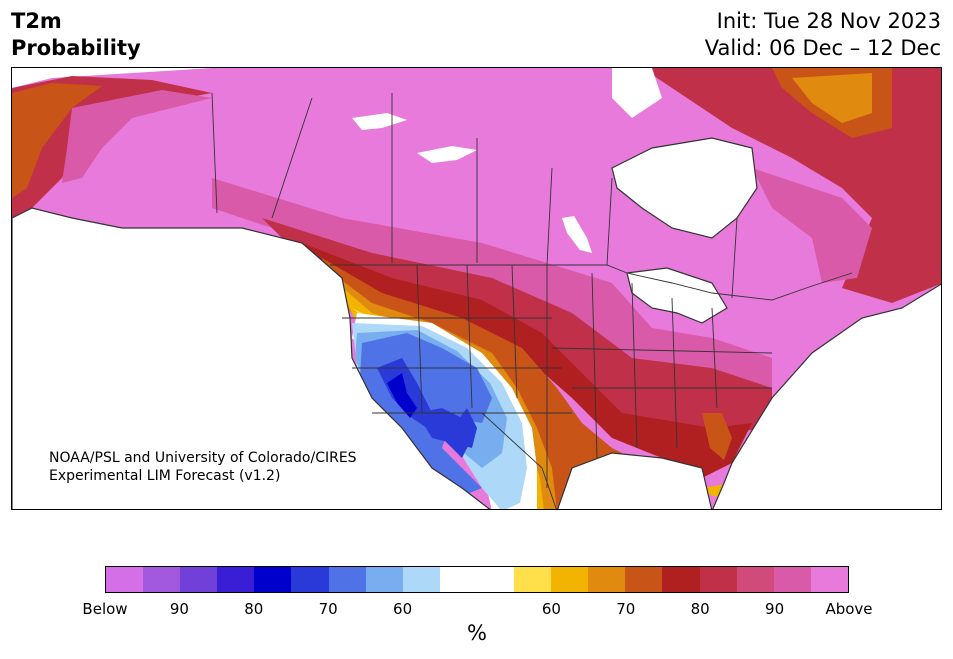 The height and width of the screenshot is (659, 953). I want to click on great-lakes, so click(677, 295).